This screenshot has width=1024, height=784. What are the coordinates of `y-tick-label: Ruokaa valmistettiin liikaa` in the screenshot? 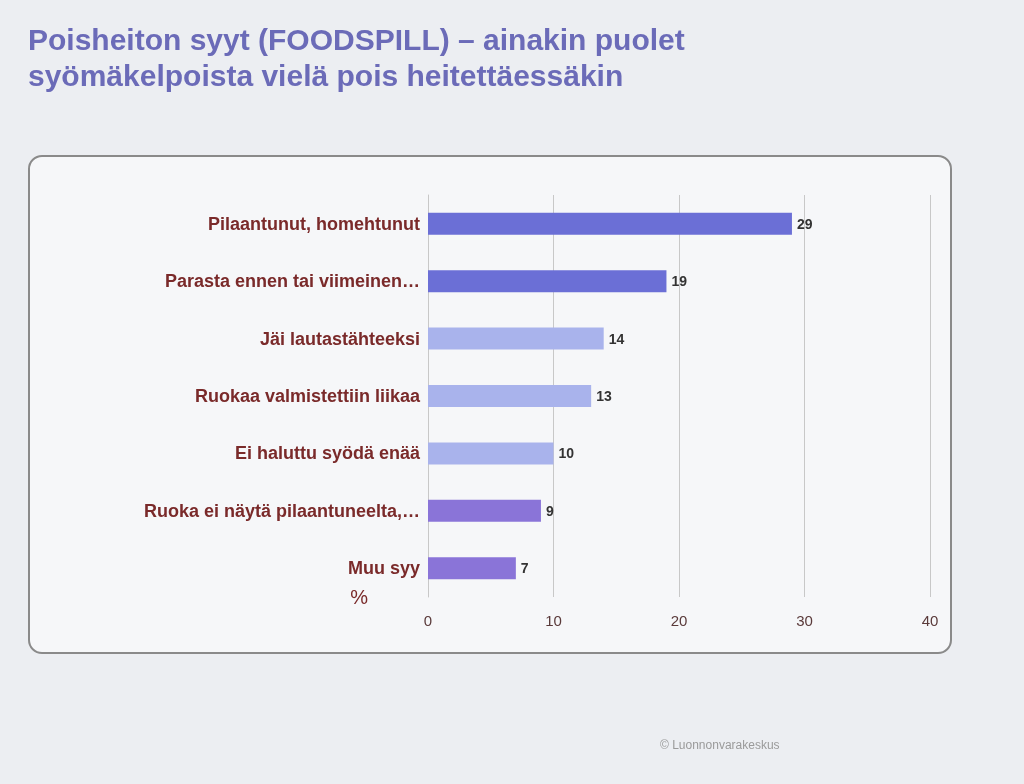 It's located at (307, 396).